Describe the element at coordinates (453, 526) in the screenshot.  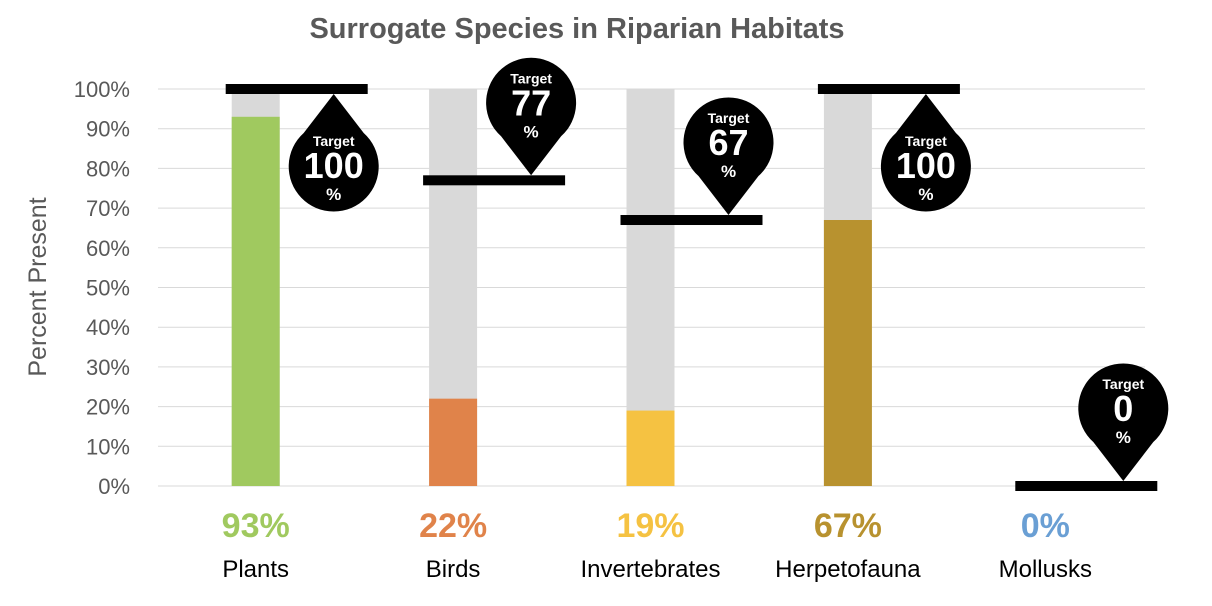
I see `value-label: 22%` at that location.